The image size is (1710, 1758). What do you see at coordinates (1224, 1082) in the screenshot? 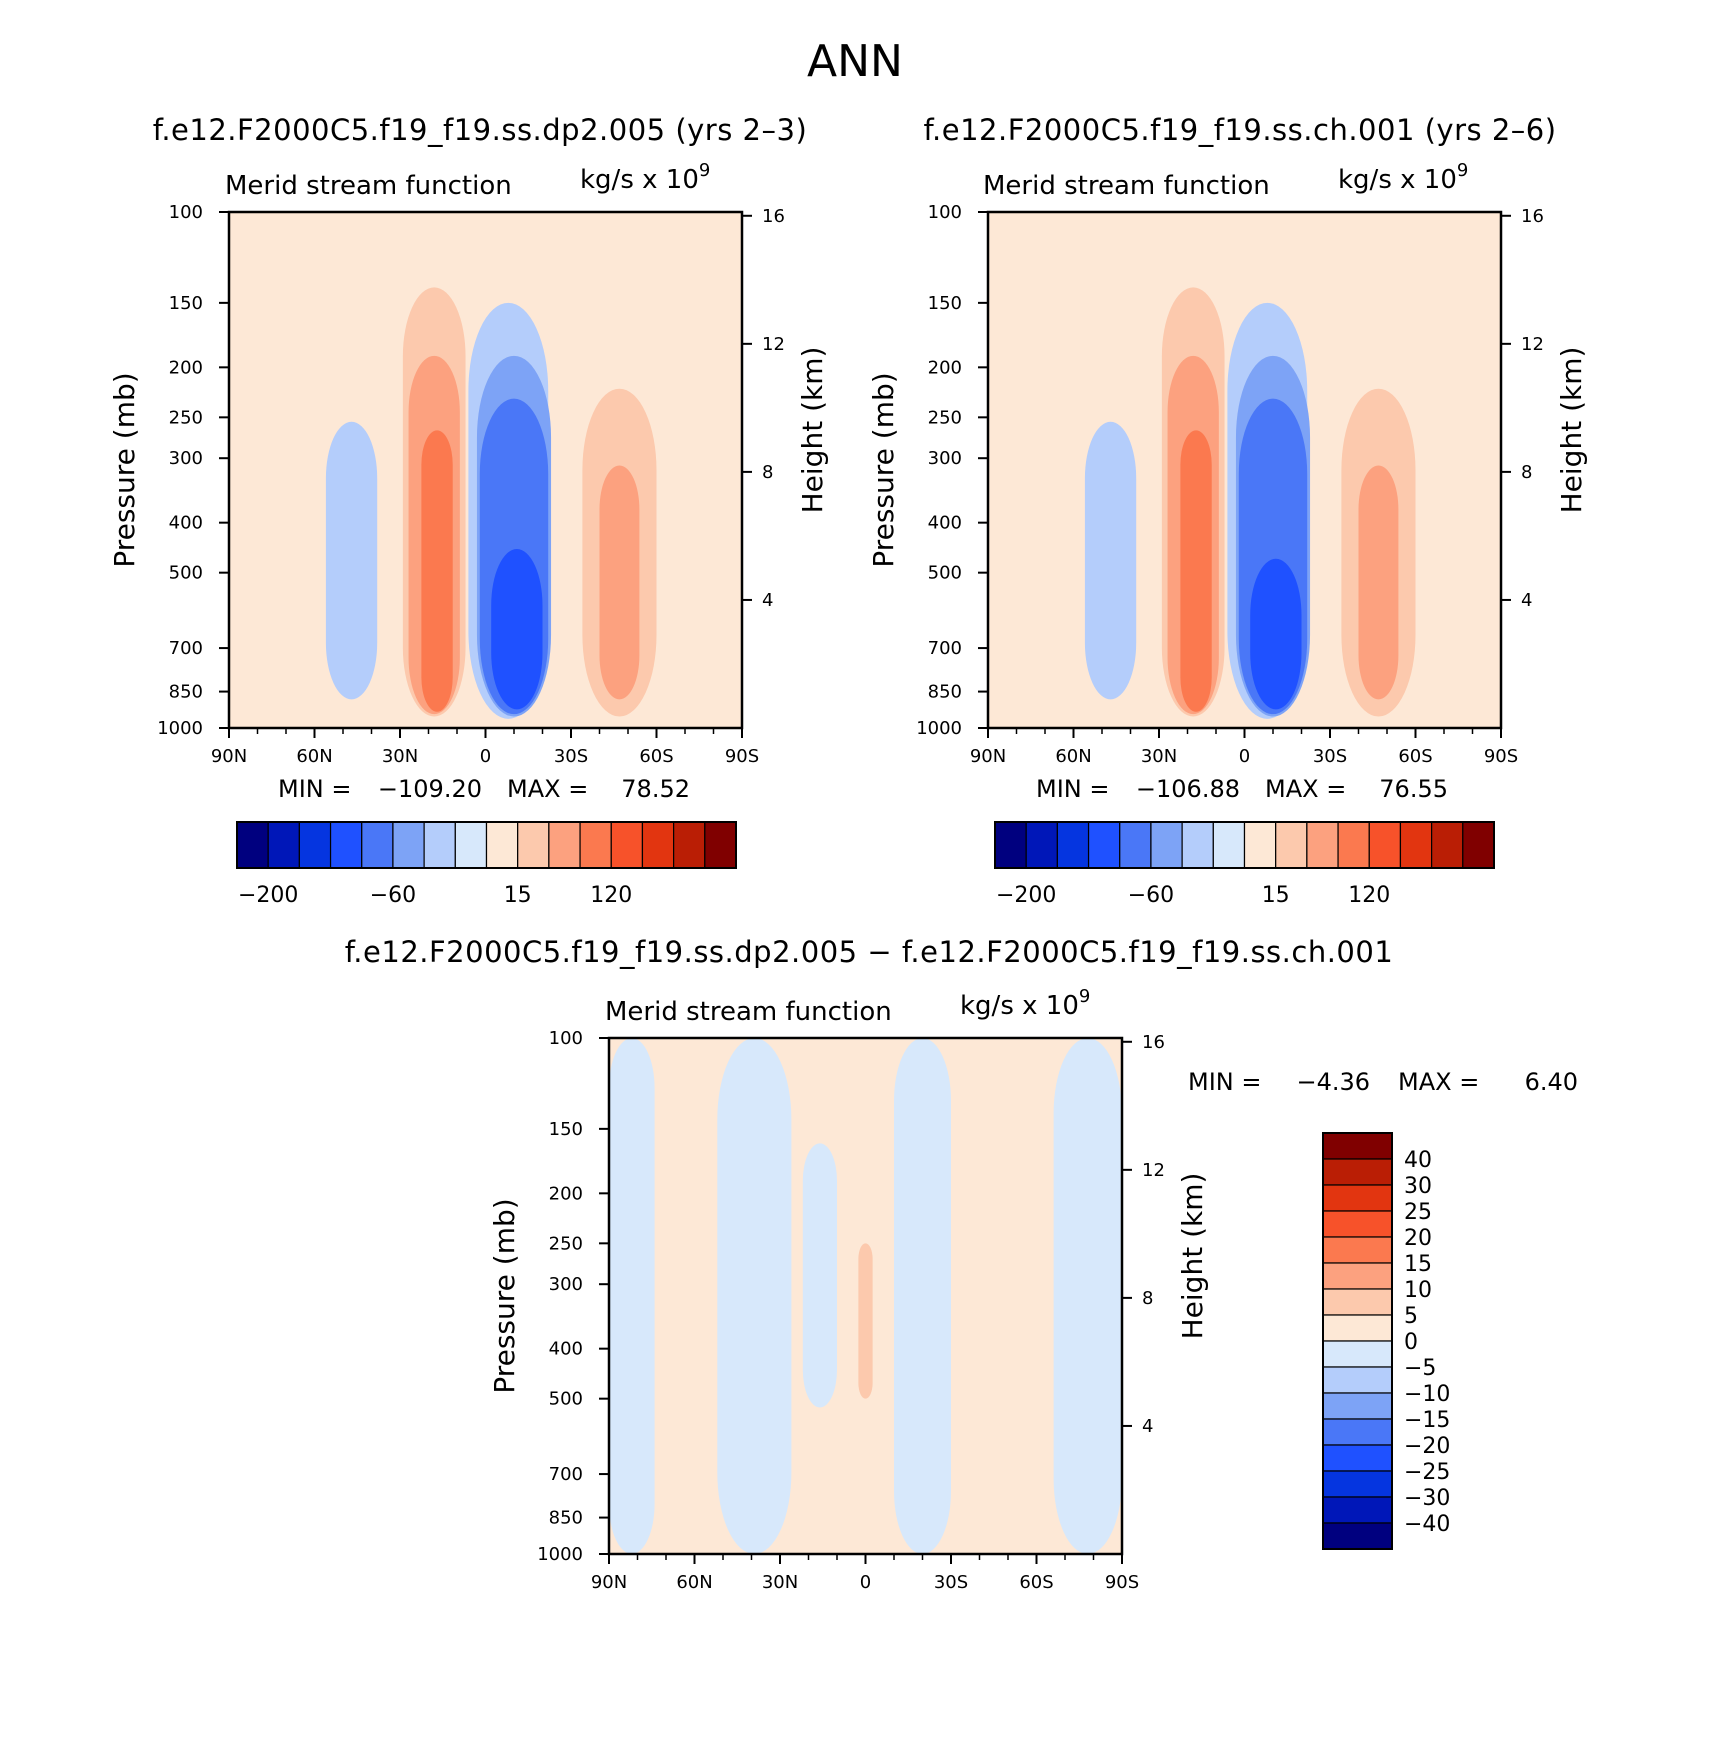
I see `panel-3-min-label: MIN =` at bounding box center [1224, 1082].